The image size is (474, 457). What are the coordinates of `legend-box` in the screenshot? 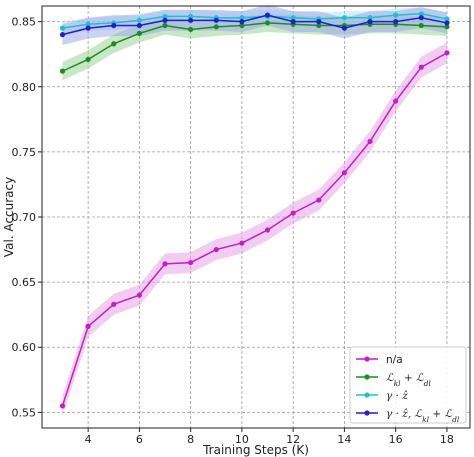 It's located at (408, 385).